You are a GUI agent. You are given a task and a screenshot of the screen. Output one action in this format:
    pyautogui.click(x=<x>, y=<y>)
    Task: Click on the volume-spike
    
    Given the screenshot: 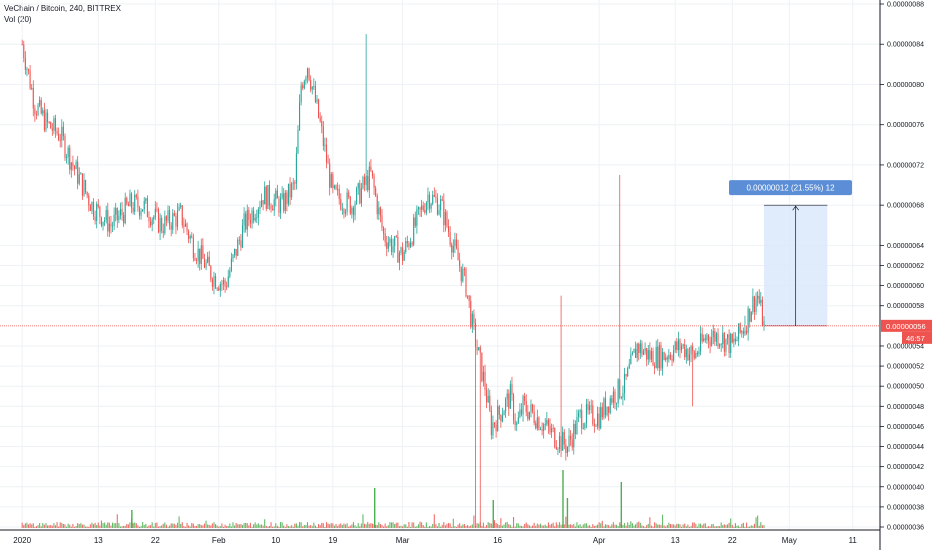 What is the action you would take?
    pyautogui.click(x=132, y=519)
    